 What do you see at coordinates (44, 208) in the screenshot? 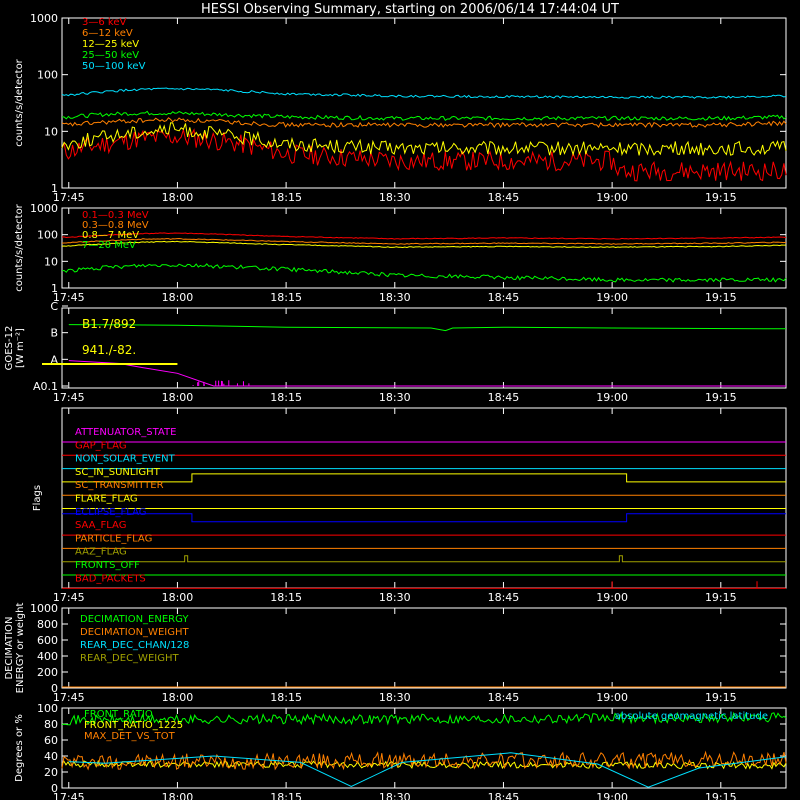
I see `y-tick-label: 1000` at bounding box center [44, 208].